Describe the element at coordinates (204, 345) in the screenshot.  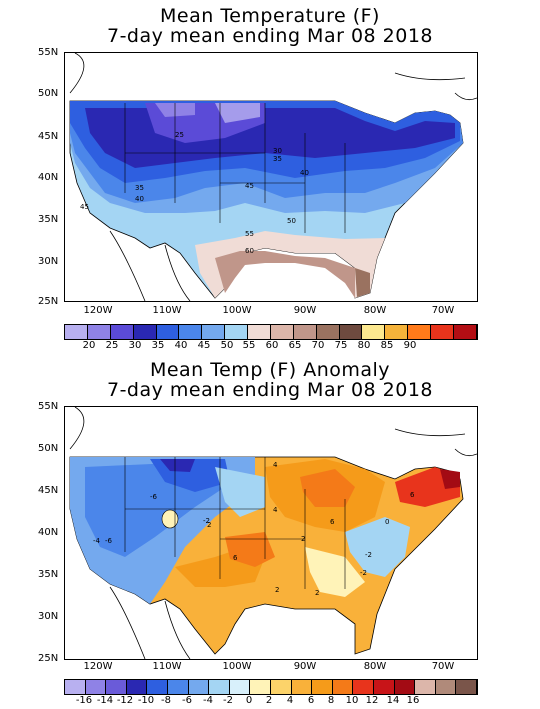
I see `colorbar-label: 45` at that location.